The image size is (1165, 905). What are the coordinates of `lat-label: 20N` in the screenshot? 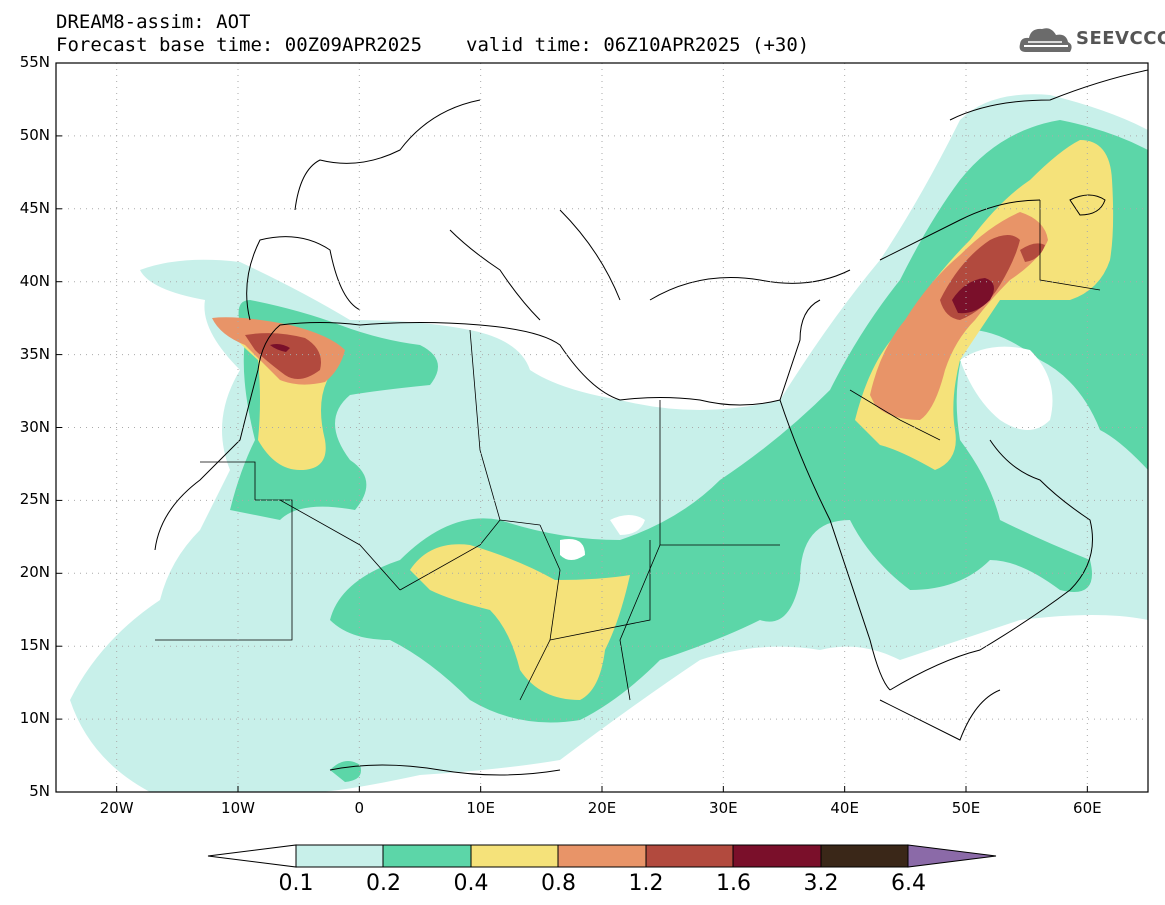 It's located at (34, 572).